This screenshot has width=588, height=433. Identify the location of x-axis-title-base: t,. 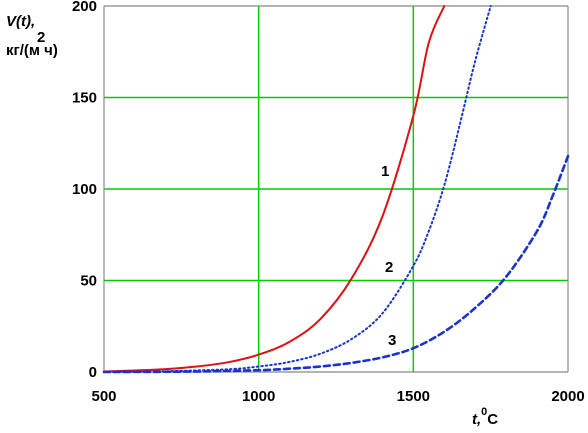
(476, 419).